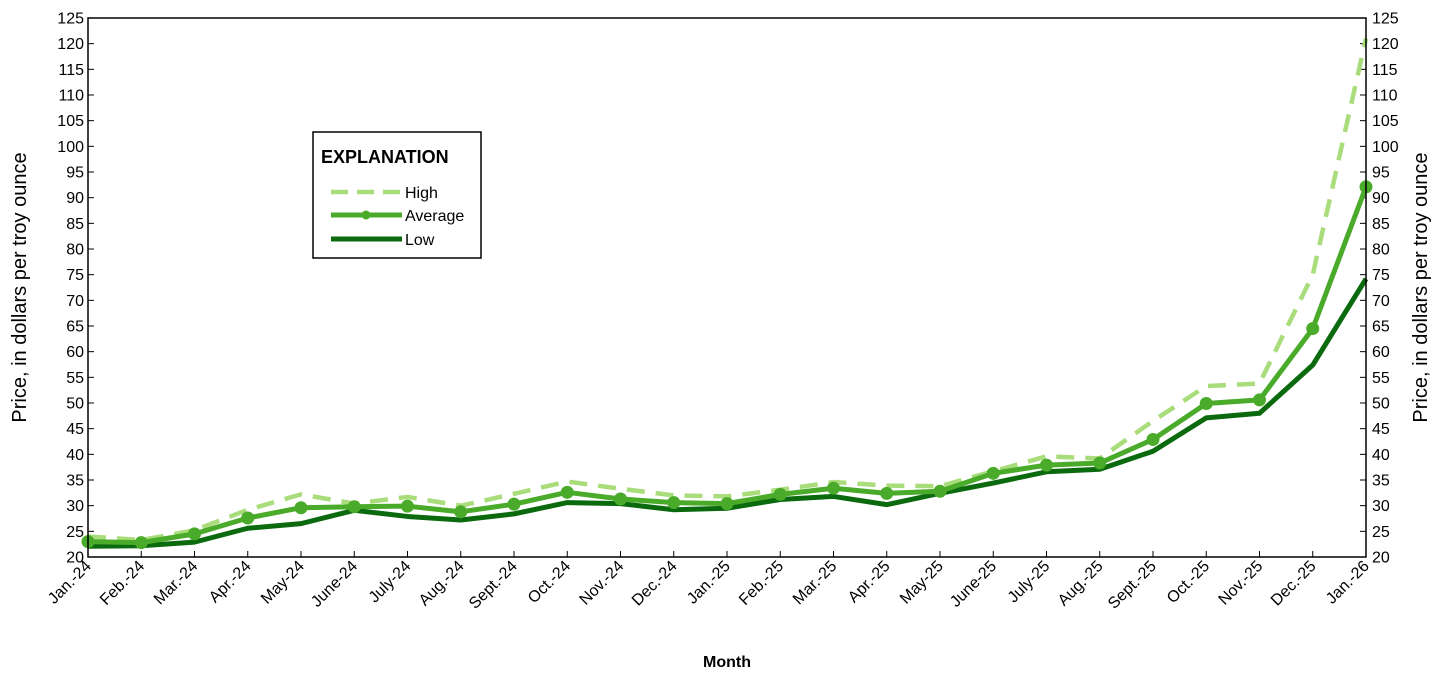 Image resolution: width=1449 pixels, height=675 pixels. Describe the element at coordinates (1348, 583) in the screenshot. I see `x-tick-label: Jan.-26` at that location.